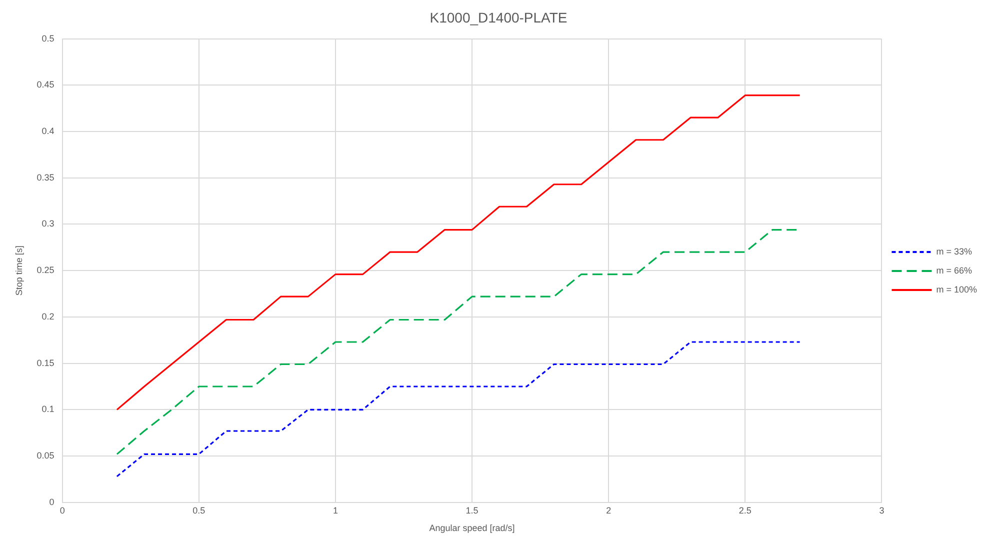  What do you see at coordinates (954, 251) in the screenshot?
I see `legend-label: m = 33%` at bounding box center [954, 251].